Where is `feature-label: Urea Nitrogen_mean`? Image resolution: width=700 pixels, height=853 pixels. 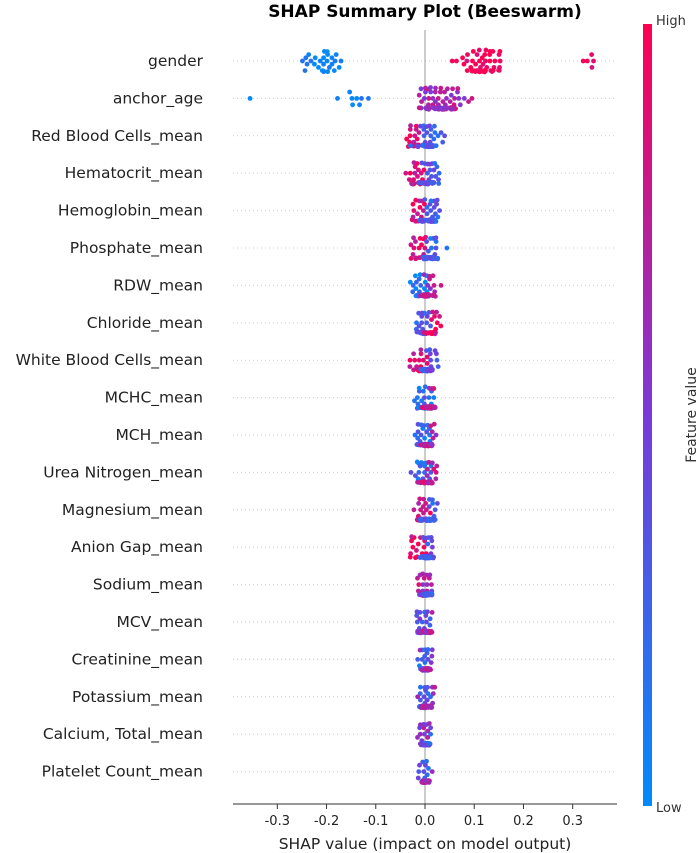
feature-label: Urea Nitrogen_mean is located at coordinates (123, 472).